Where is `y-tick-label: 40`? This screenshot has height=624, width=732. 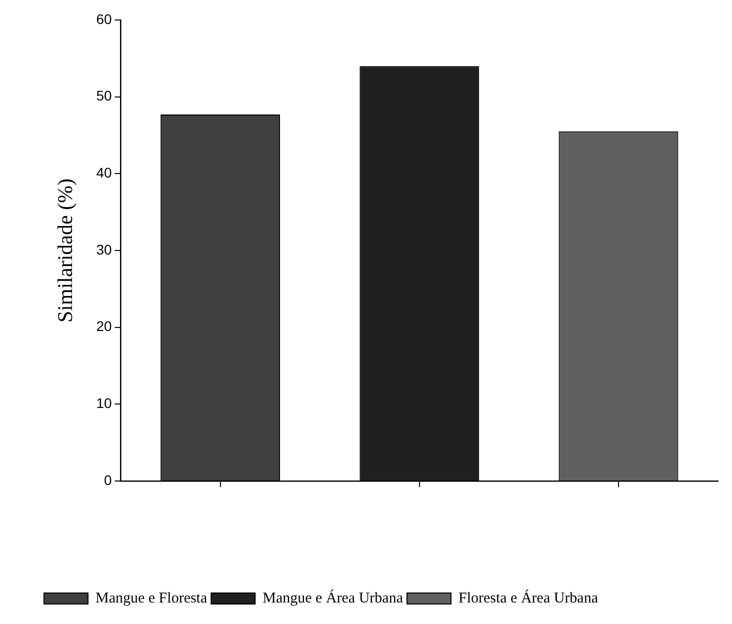 y-tick-label: 40 is located at coordinates (104, 172).